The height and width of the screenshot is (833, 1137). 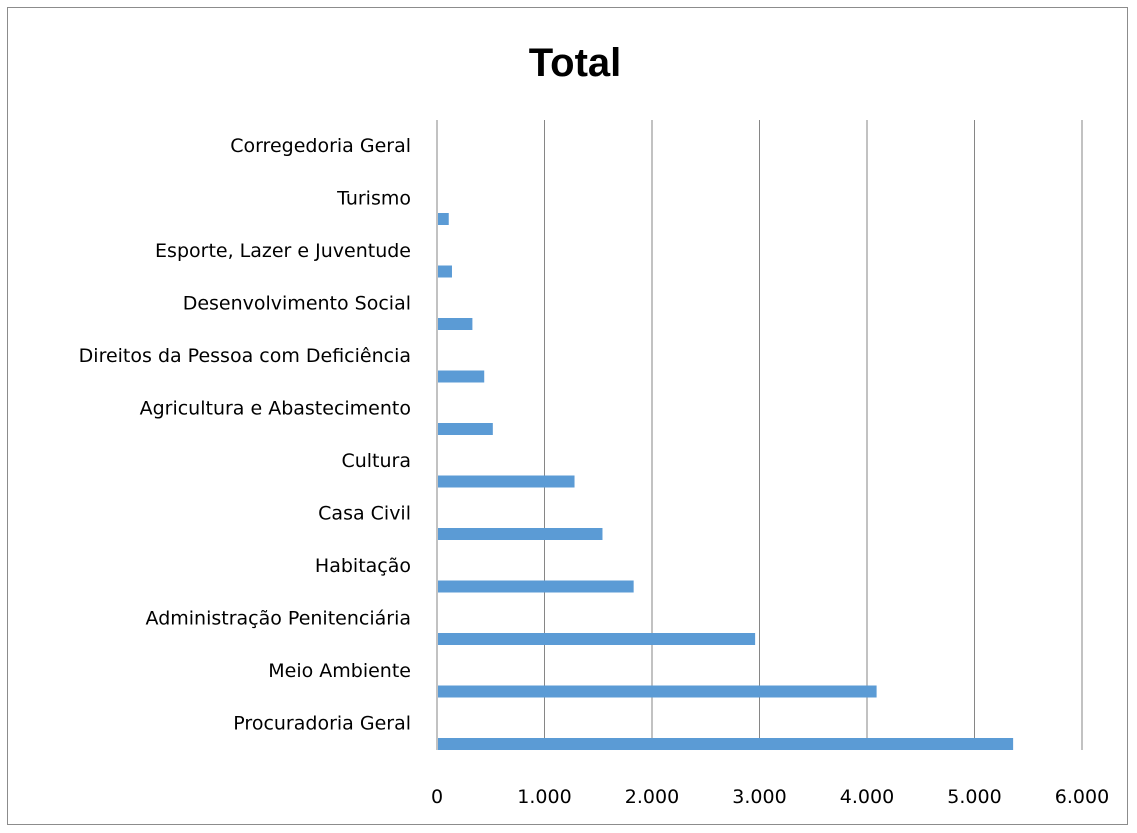 I want to click on x-tick-label-3: 3.000, so click(x=759, y=797).